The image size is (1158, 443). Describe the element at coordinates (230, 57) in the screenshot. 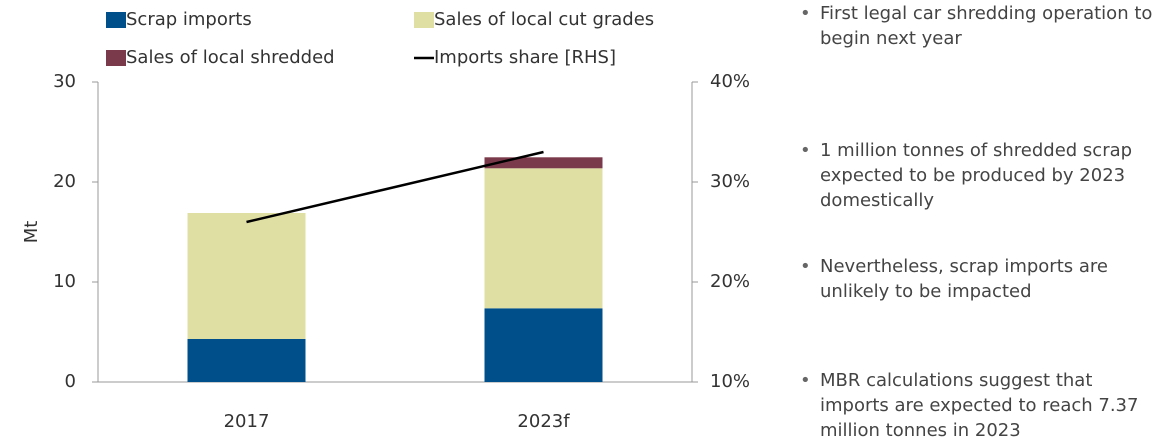

I see `legend-label: Sales of local shredded` at that location.